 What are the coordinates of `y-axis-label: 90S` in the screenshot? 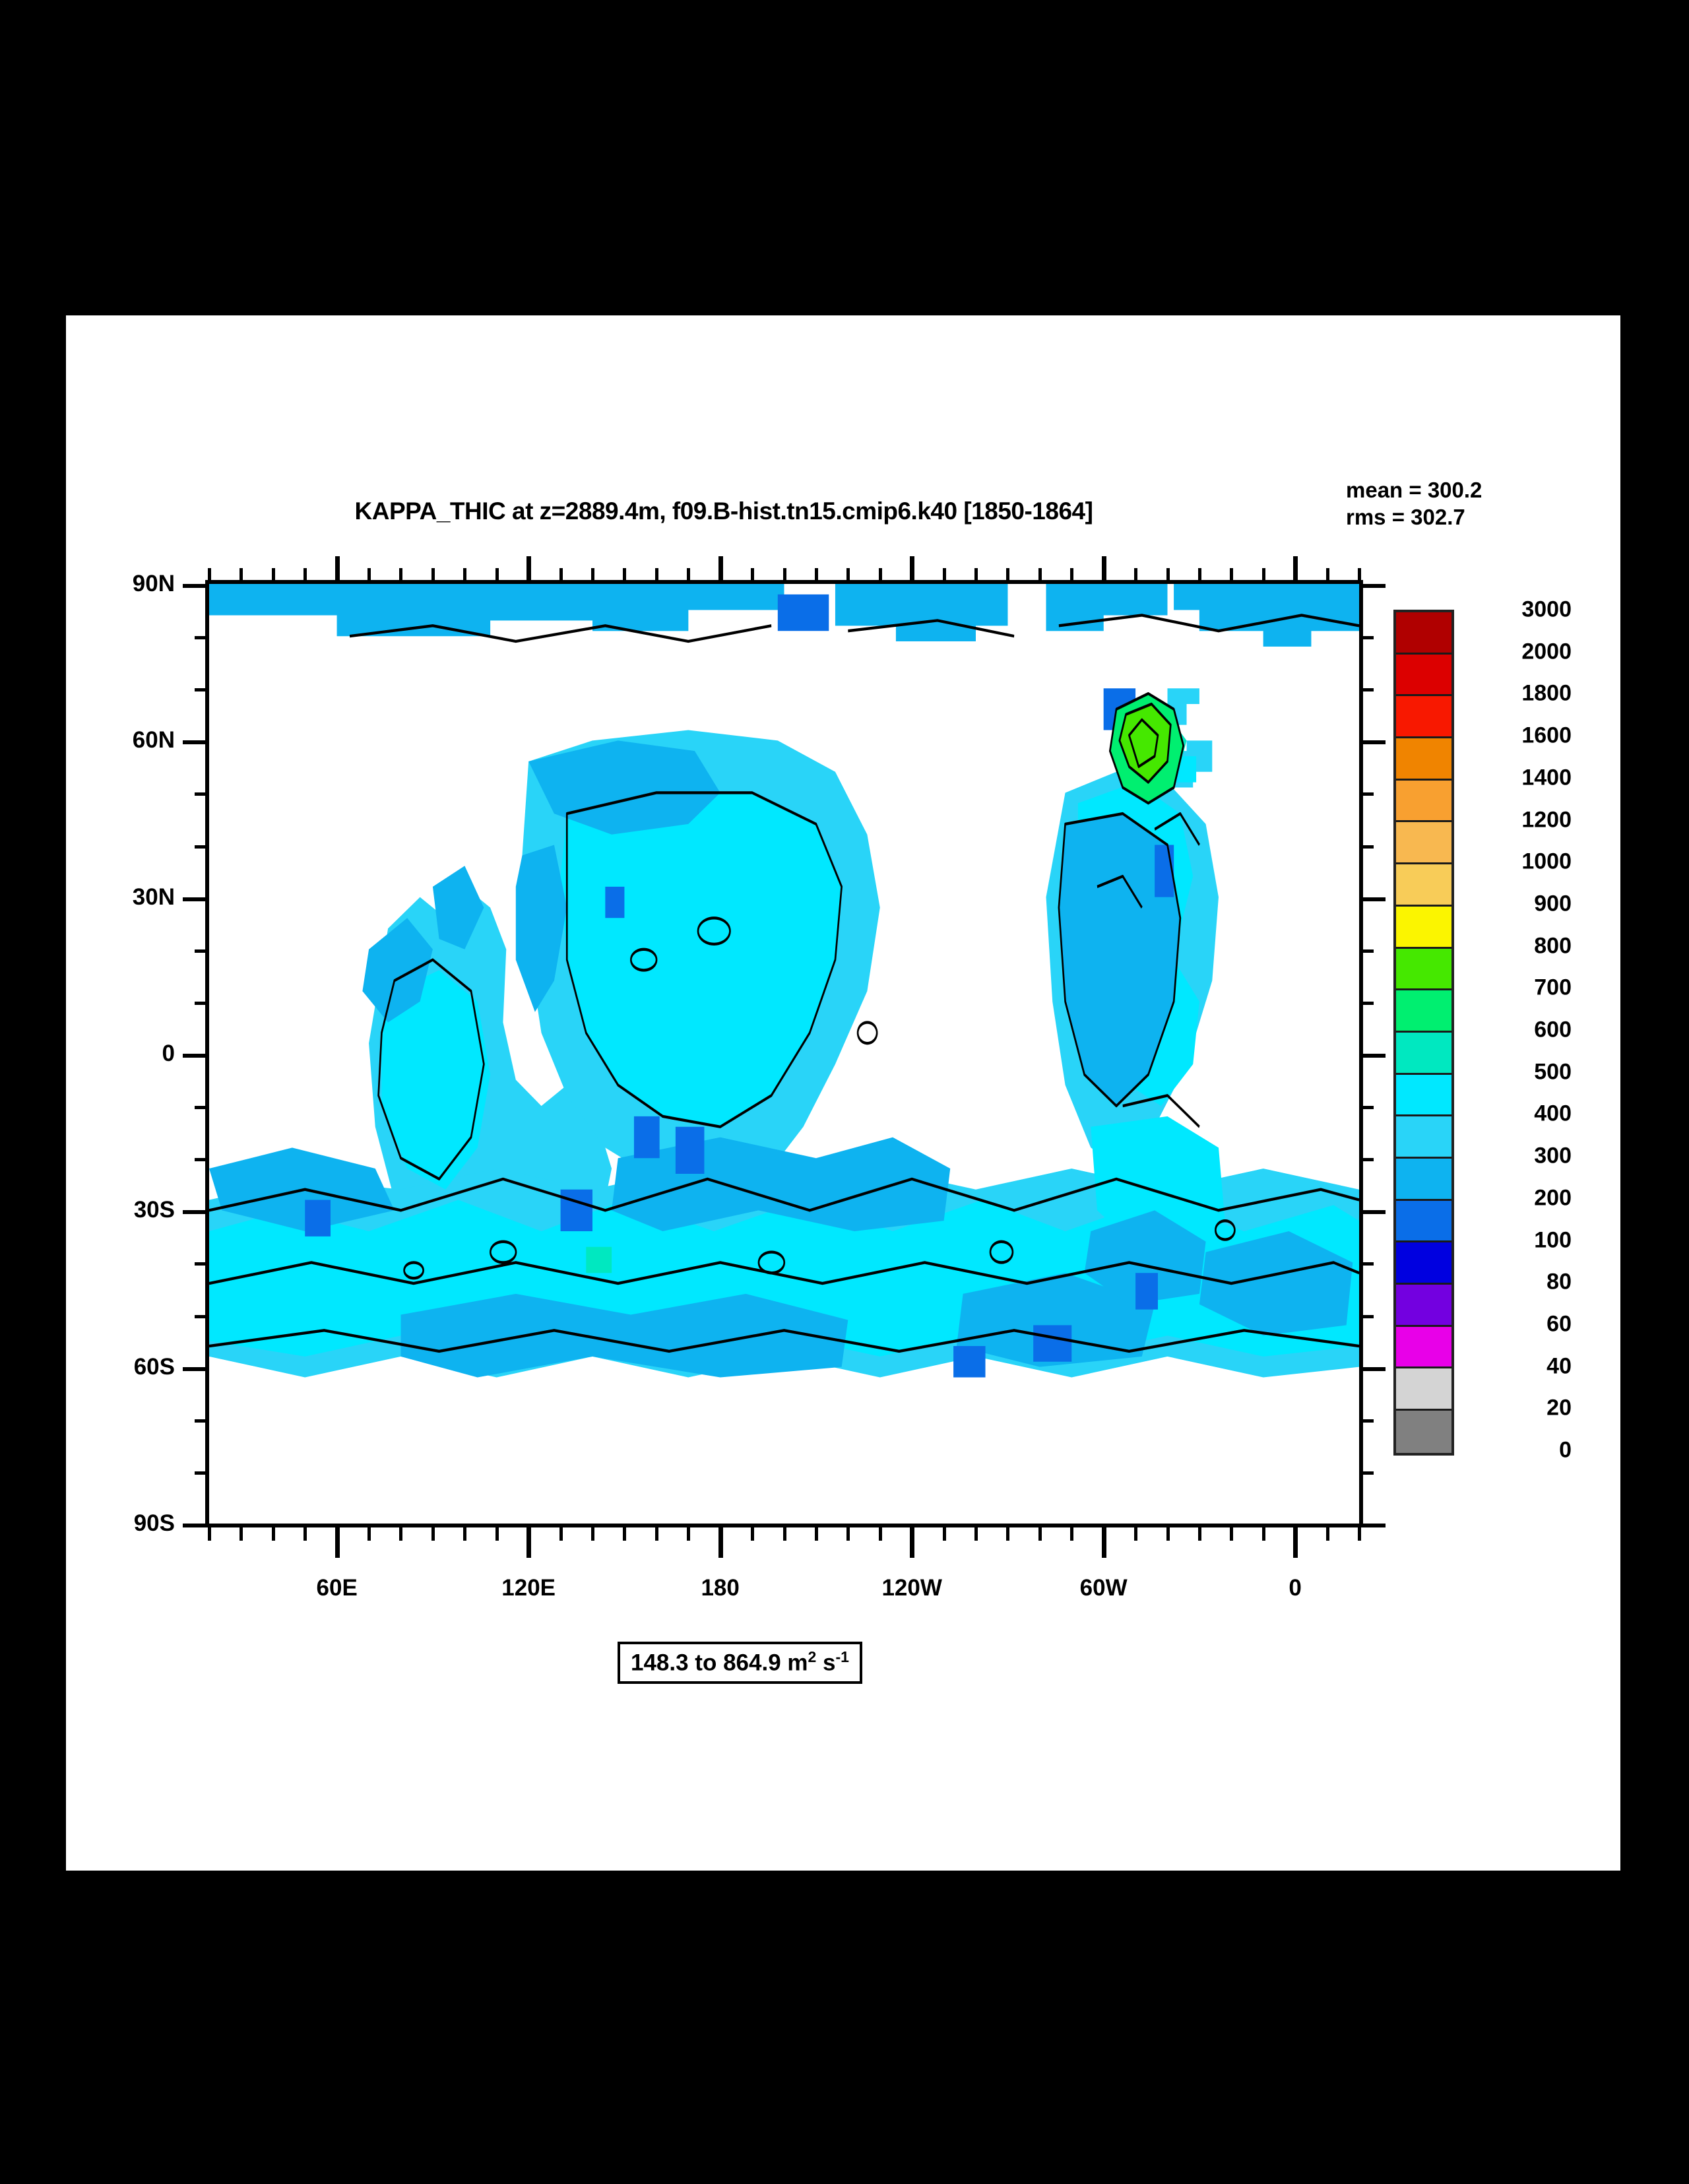 It's located at (154, 1523).